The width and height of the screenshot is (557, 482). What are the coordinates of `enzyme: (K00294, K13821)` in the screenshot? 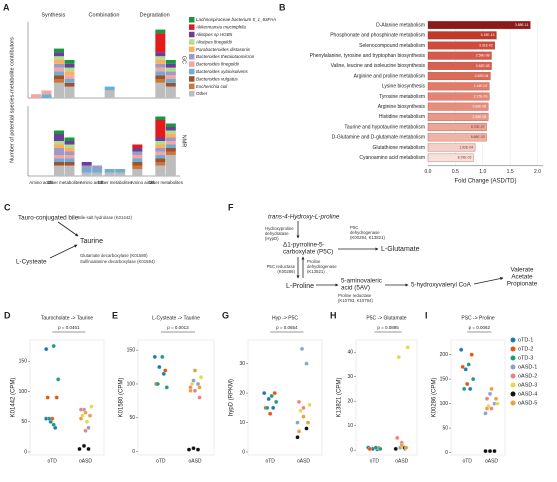 It's located at (367, 237).